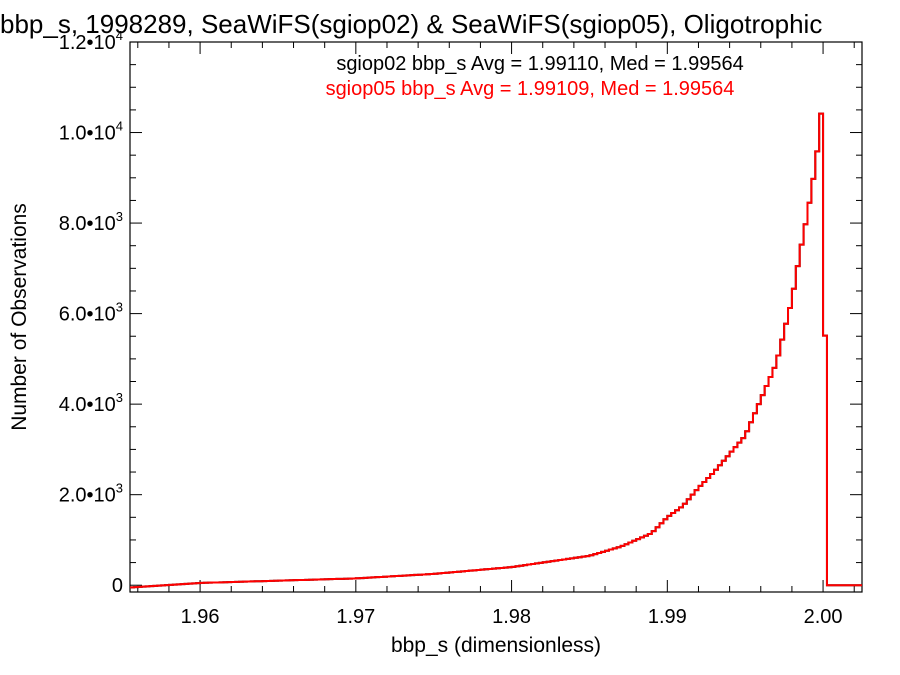 Image resolution: width=900 pixels, height=675 pixels. I want to click on x-tick-label: 1.97, so click(355, 617).